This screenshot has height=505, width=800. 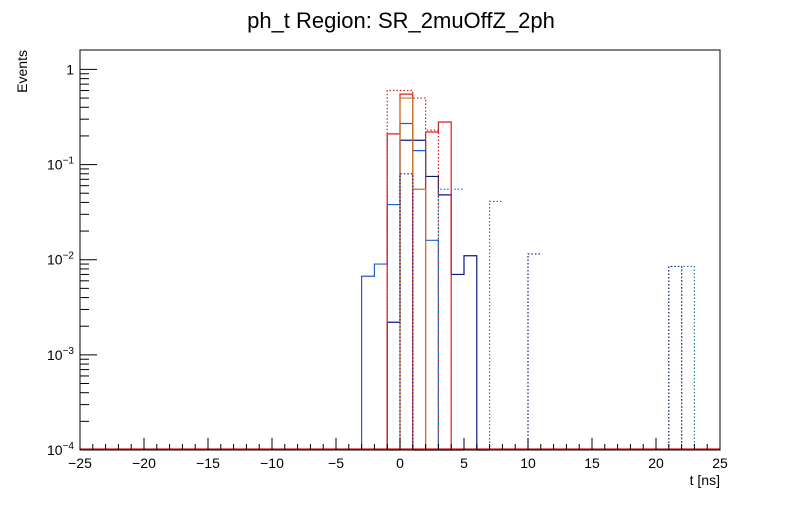 I want to click on y-tick-label: 10⁻⁴, so click(x=60, y=449).